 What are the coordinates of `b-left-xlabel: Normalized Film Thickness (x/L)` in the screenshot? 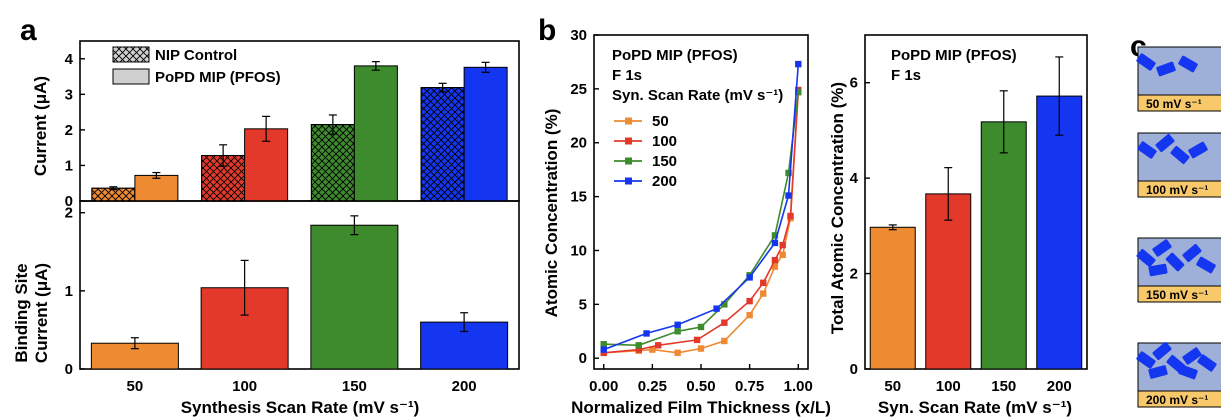 It's located at (701, 407).